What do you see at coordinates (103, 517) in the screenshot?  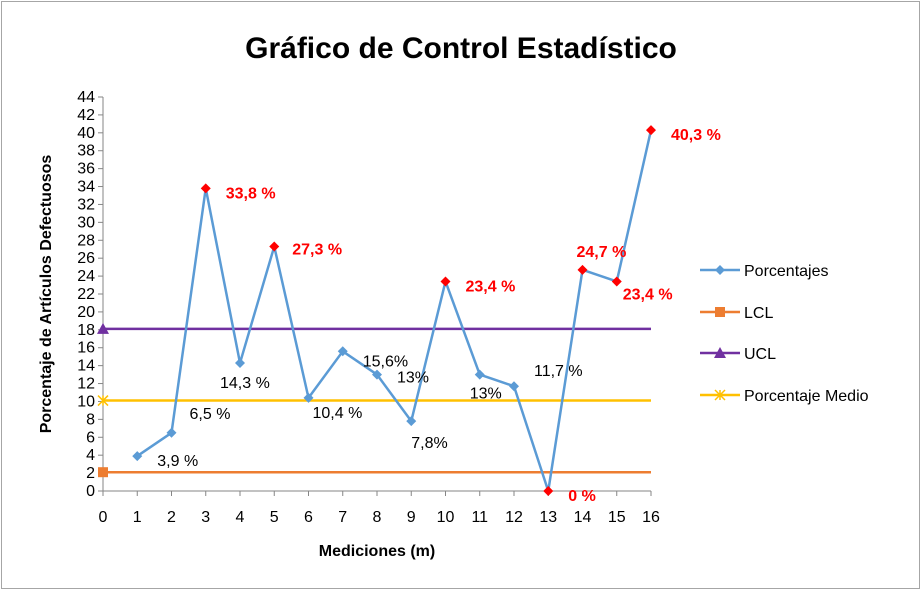 I see `x-tick-label: 0` at bounding box center [103, 517].